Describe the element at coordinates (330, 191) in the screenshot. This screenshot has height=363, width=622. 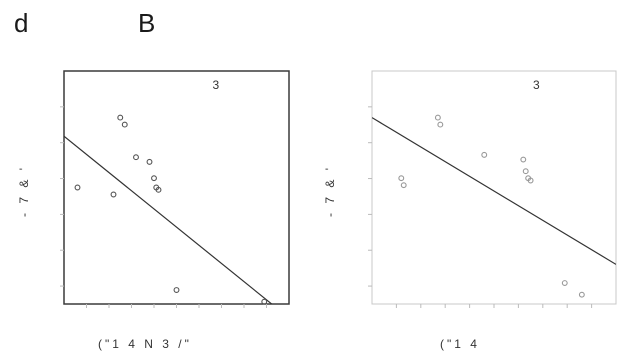
I see `y-axis-label-right: - 7 & '` at that location.